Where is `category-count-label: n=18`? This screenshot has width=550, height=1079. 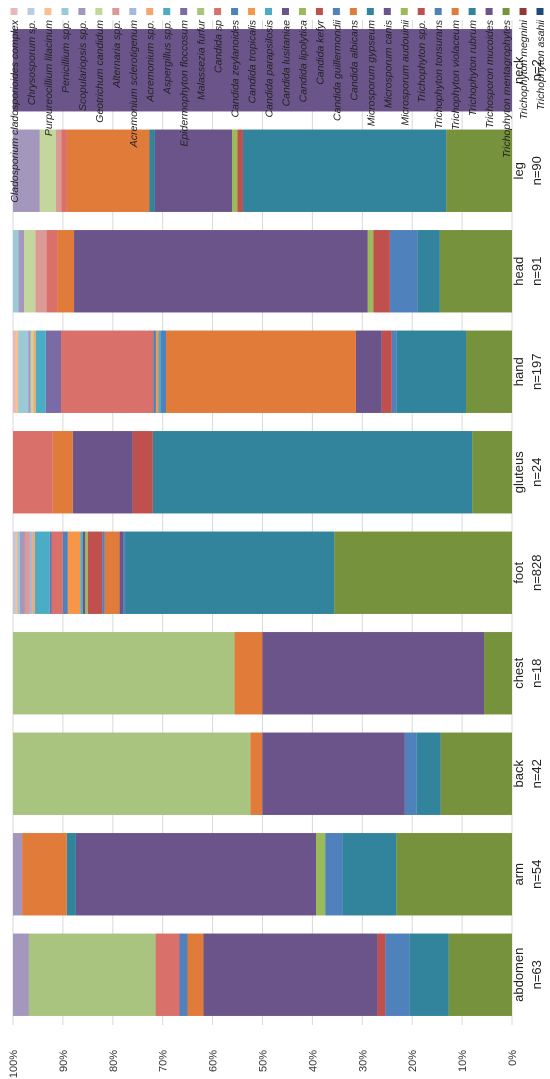 category-count-label: n=18 is located at coordinates (536, 673).